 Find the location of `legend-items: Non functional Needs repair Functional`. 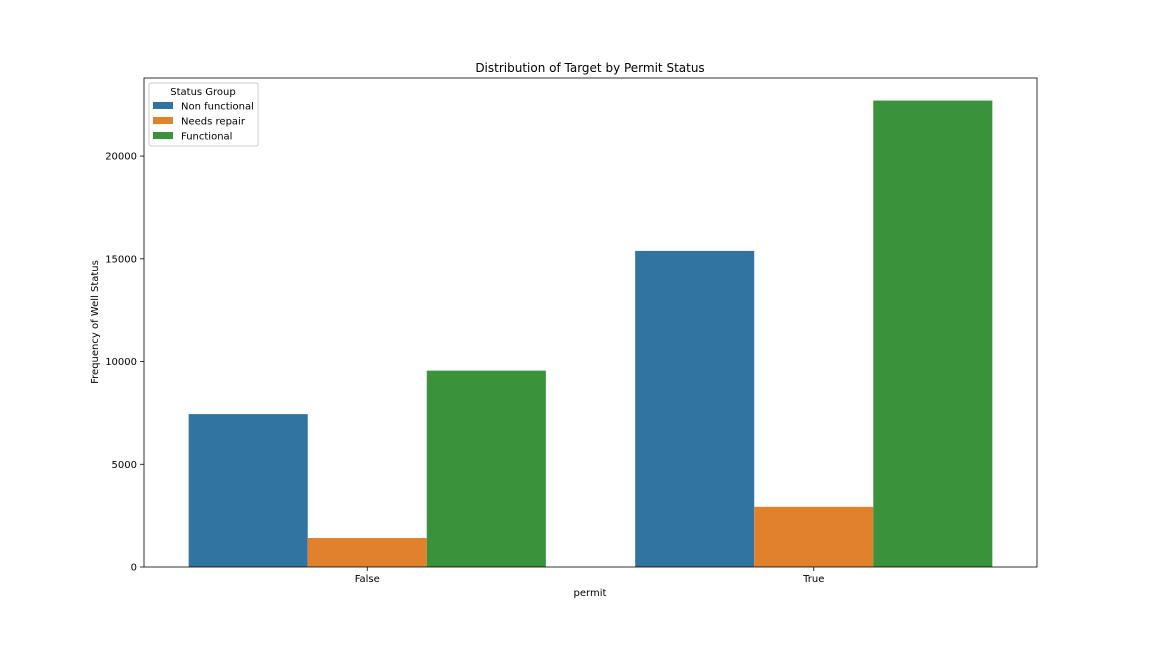

legend-items: Non functional Needs repair Functional is located at coordinates (203, 122).